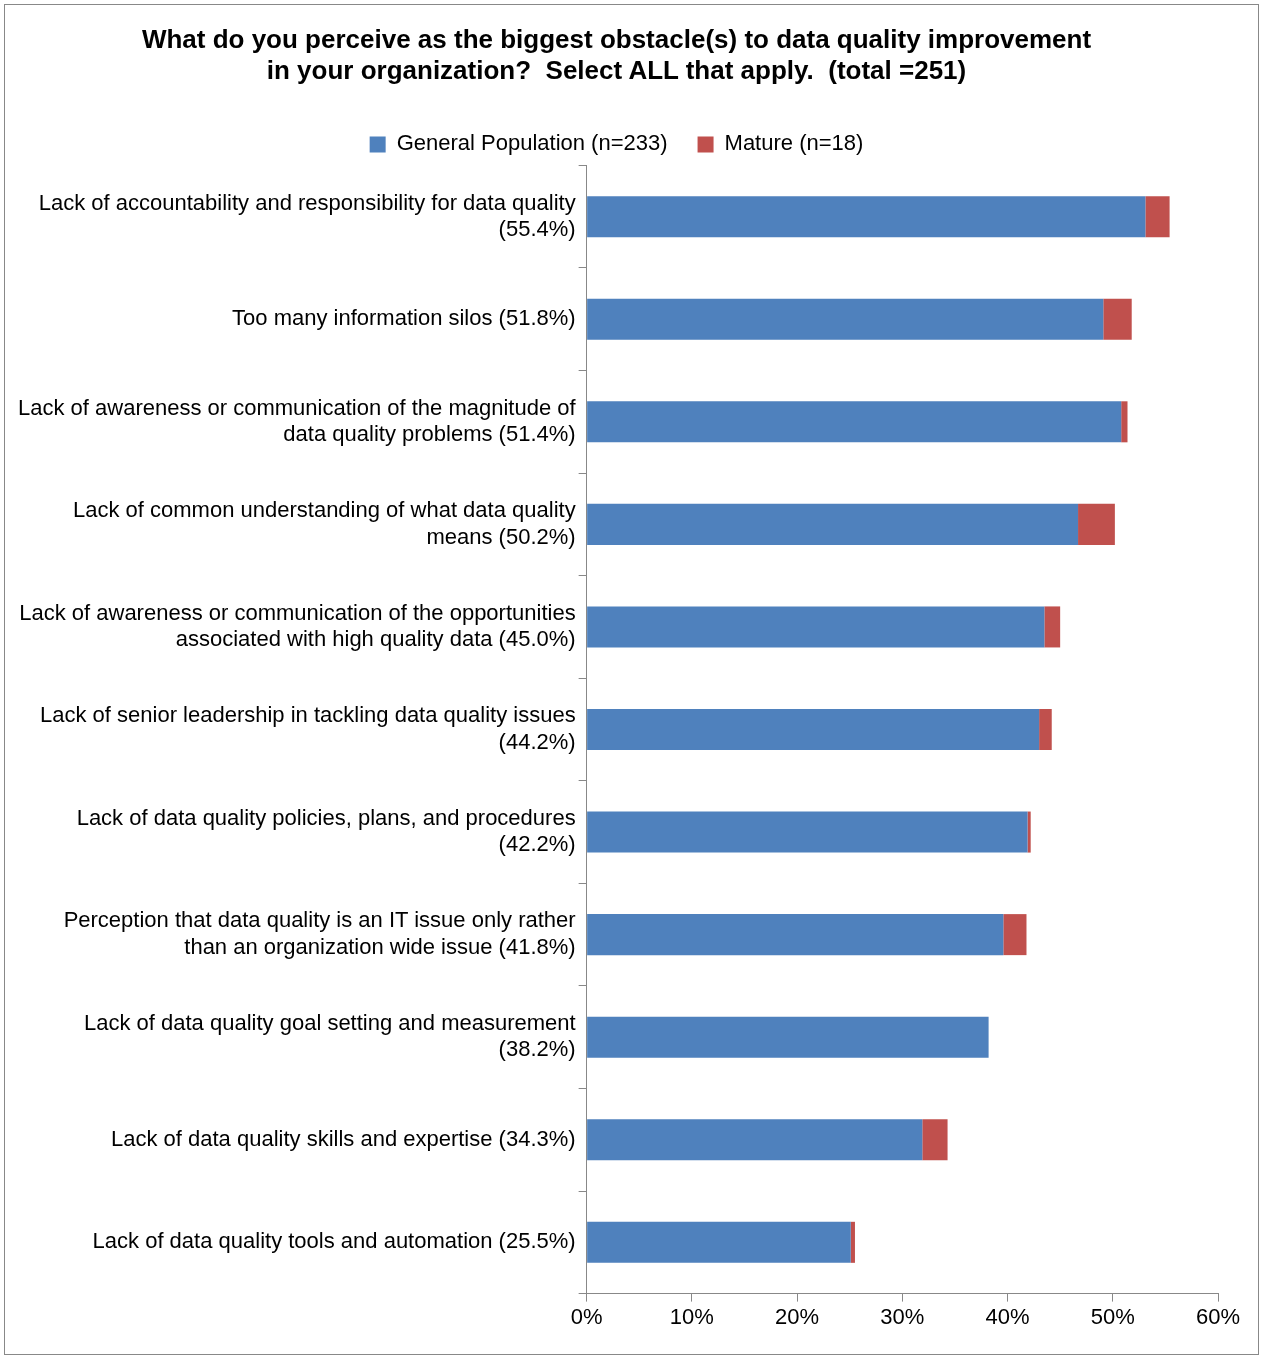  Describe the element at coordinates (307, 215) in the screenshot. I see `y-tick-label: Lack of accountability and responsibility for data quality (55.4%)` at that location.